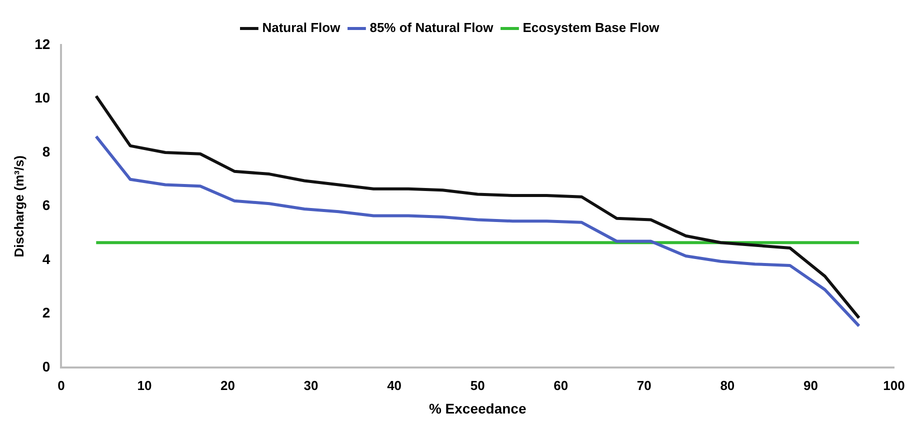 This screenshot has width=916, height=430. Describe the element at coordinates (61, 385) in the screenshot. I see `x-tick-label: 0` at that location.